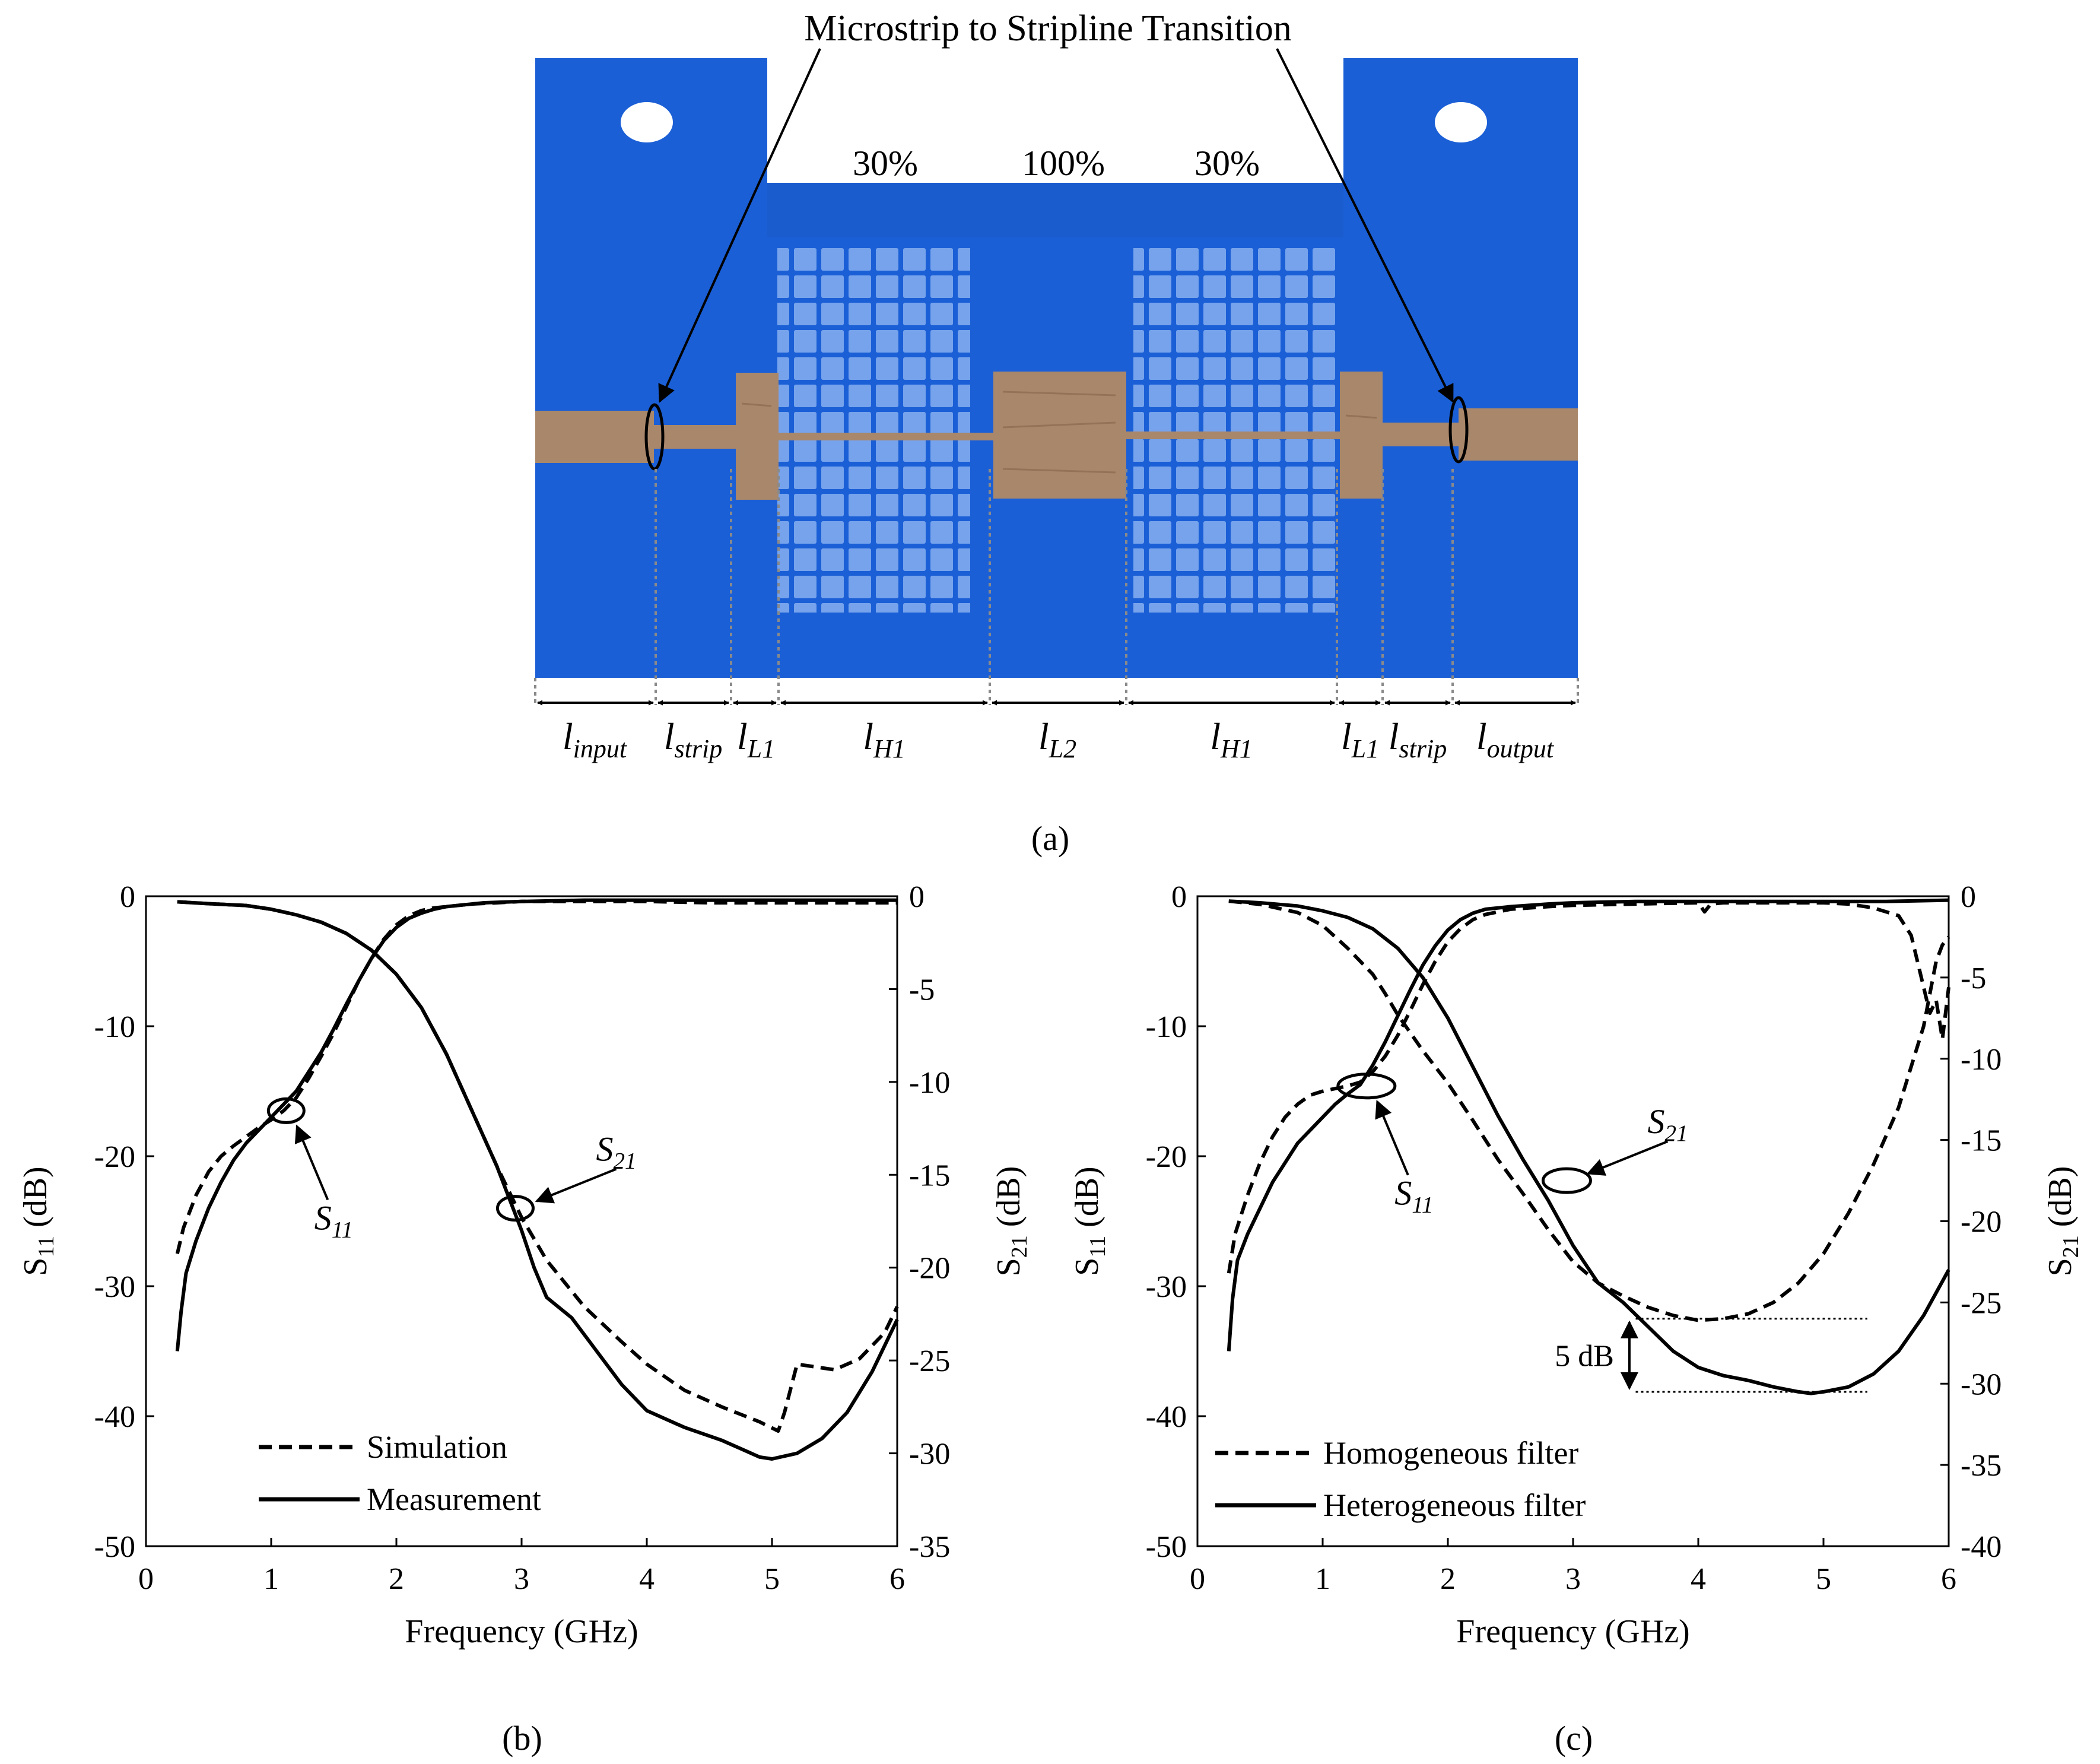  I want to click on pcb-board-shade, so click(1055, 210).